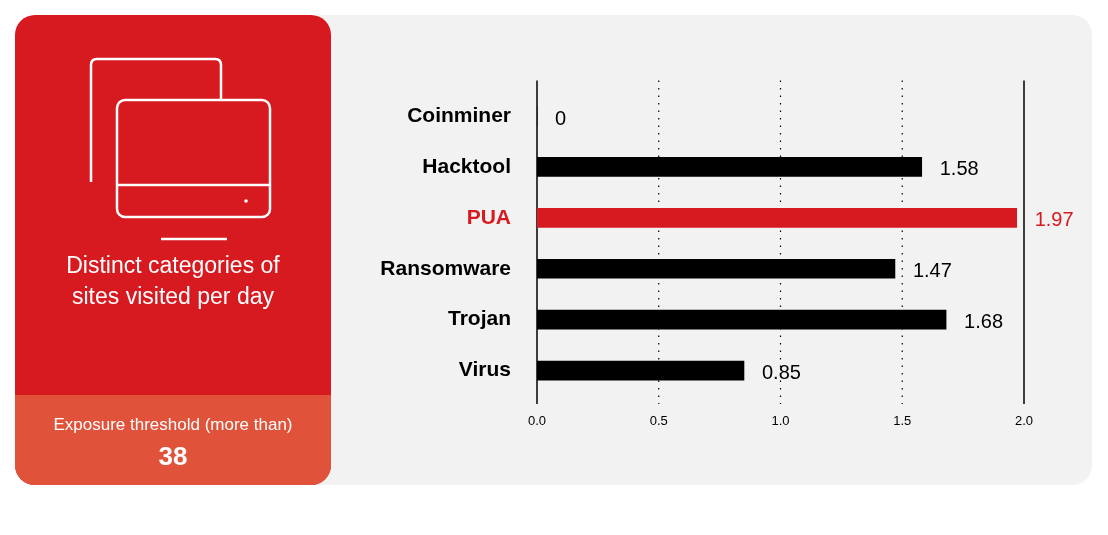 The height and width of the screenshot is (535, 1108). Describe the element at coordinates (459, 114) in the screenshot. I see `y-tick-label: Coinminer` at that location.